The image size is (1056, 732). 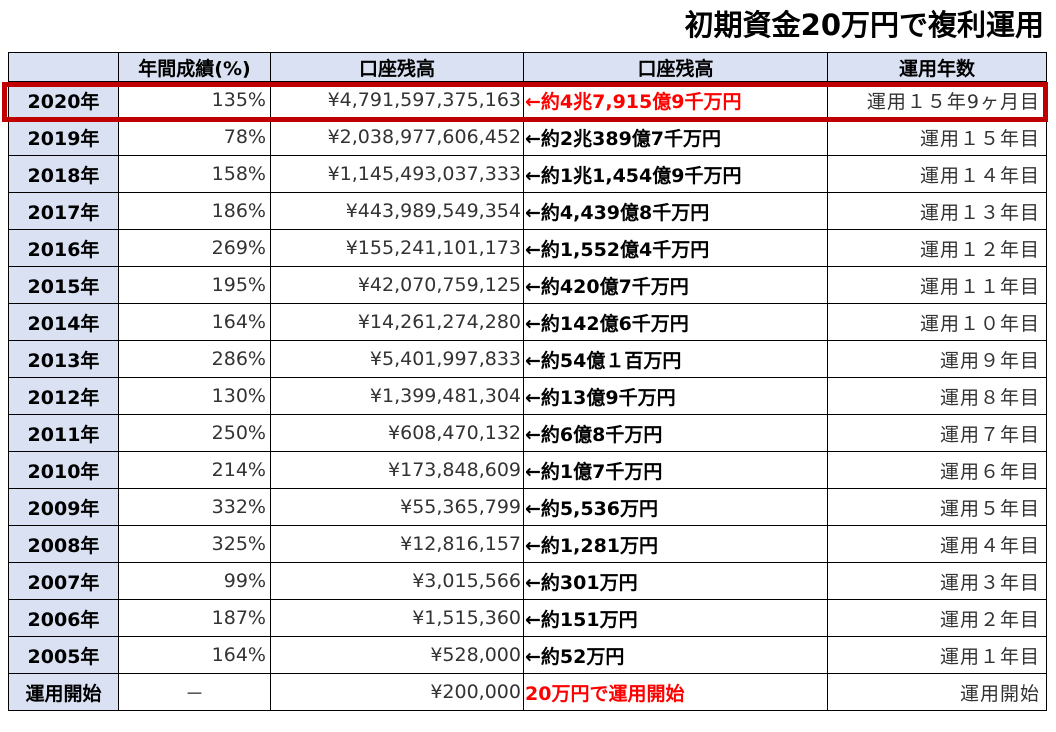 I want to click on balance-approx-cell: ←約1兆1,454億9千万円, so click(x=675, y=174).